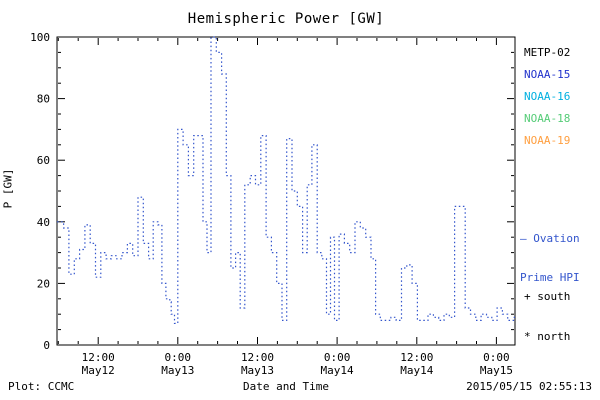 This screenshot has height=400, width=600. Describe the element at coordinates (550, 258) in the screenshot. I see `legend-ovation-prime-hpi: — Ovation Prime HPI` at that location.